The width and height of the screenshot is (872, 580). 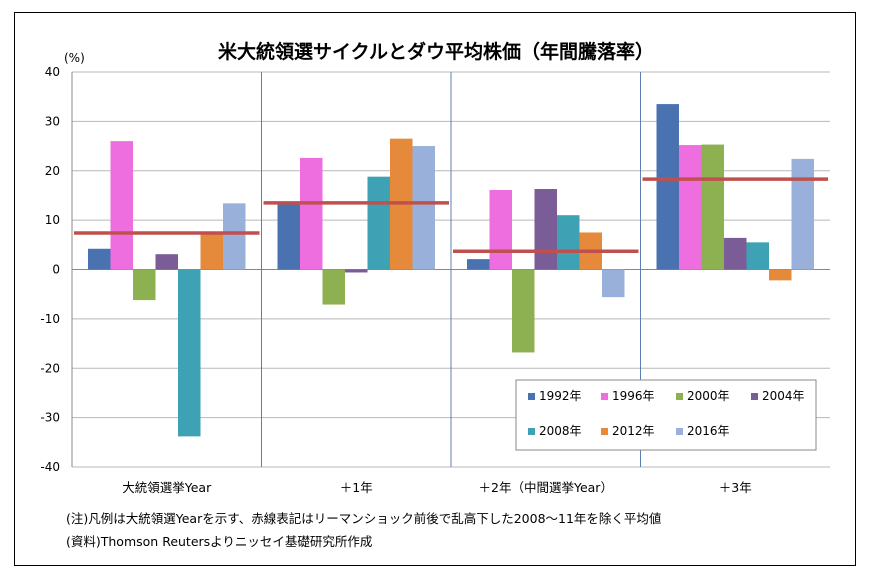 I want to click on legend-label: 2008年, so click(x=560, y=431).